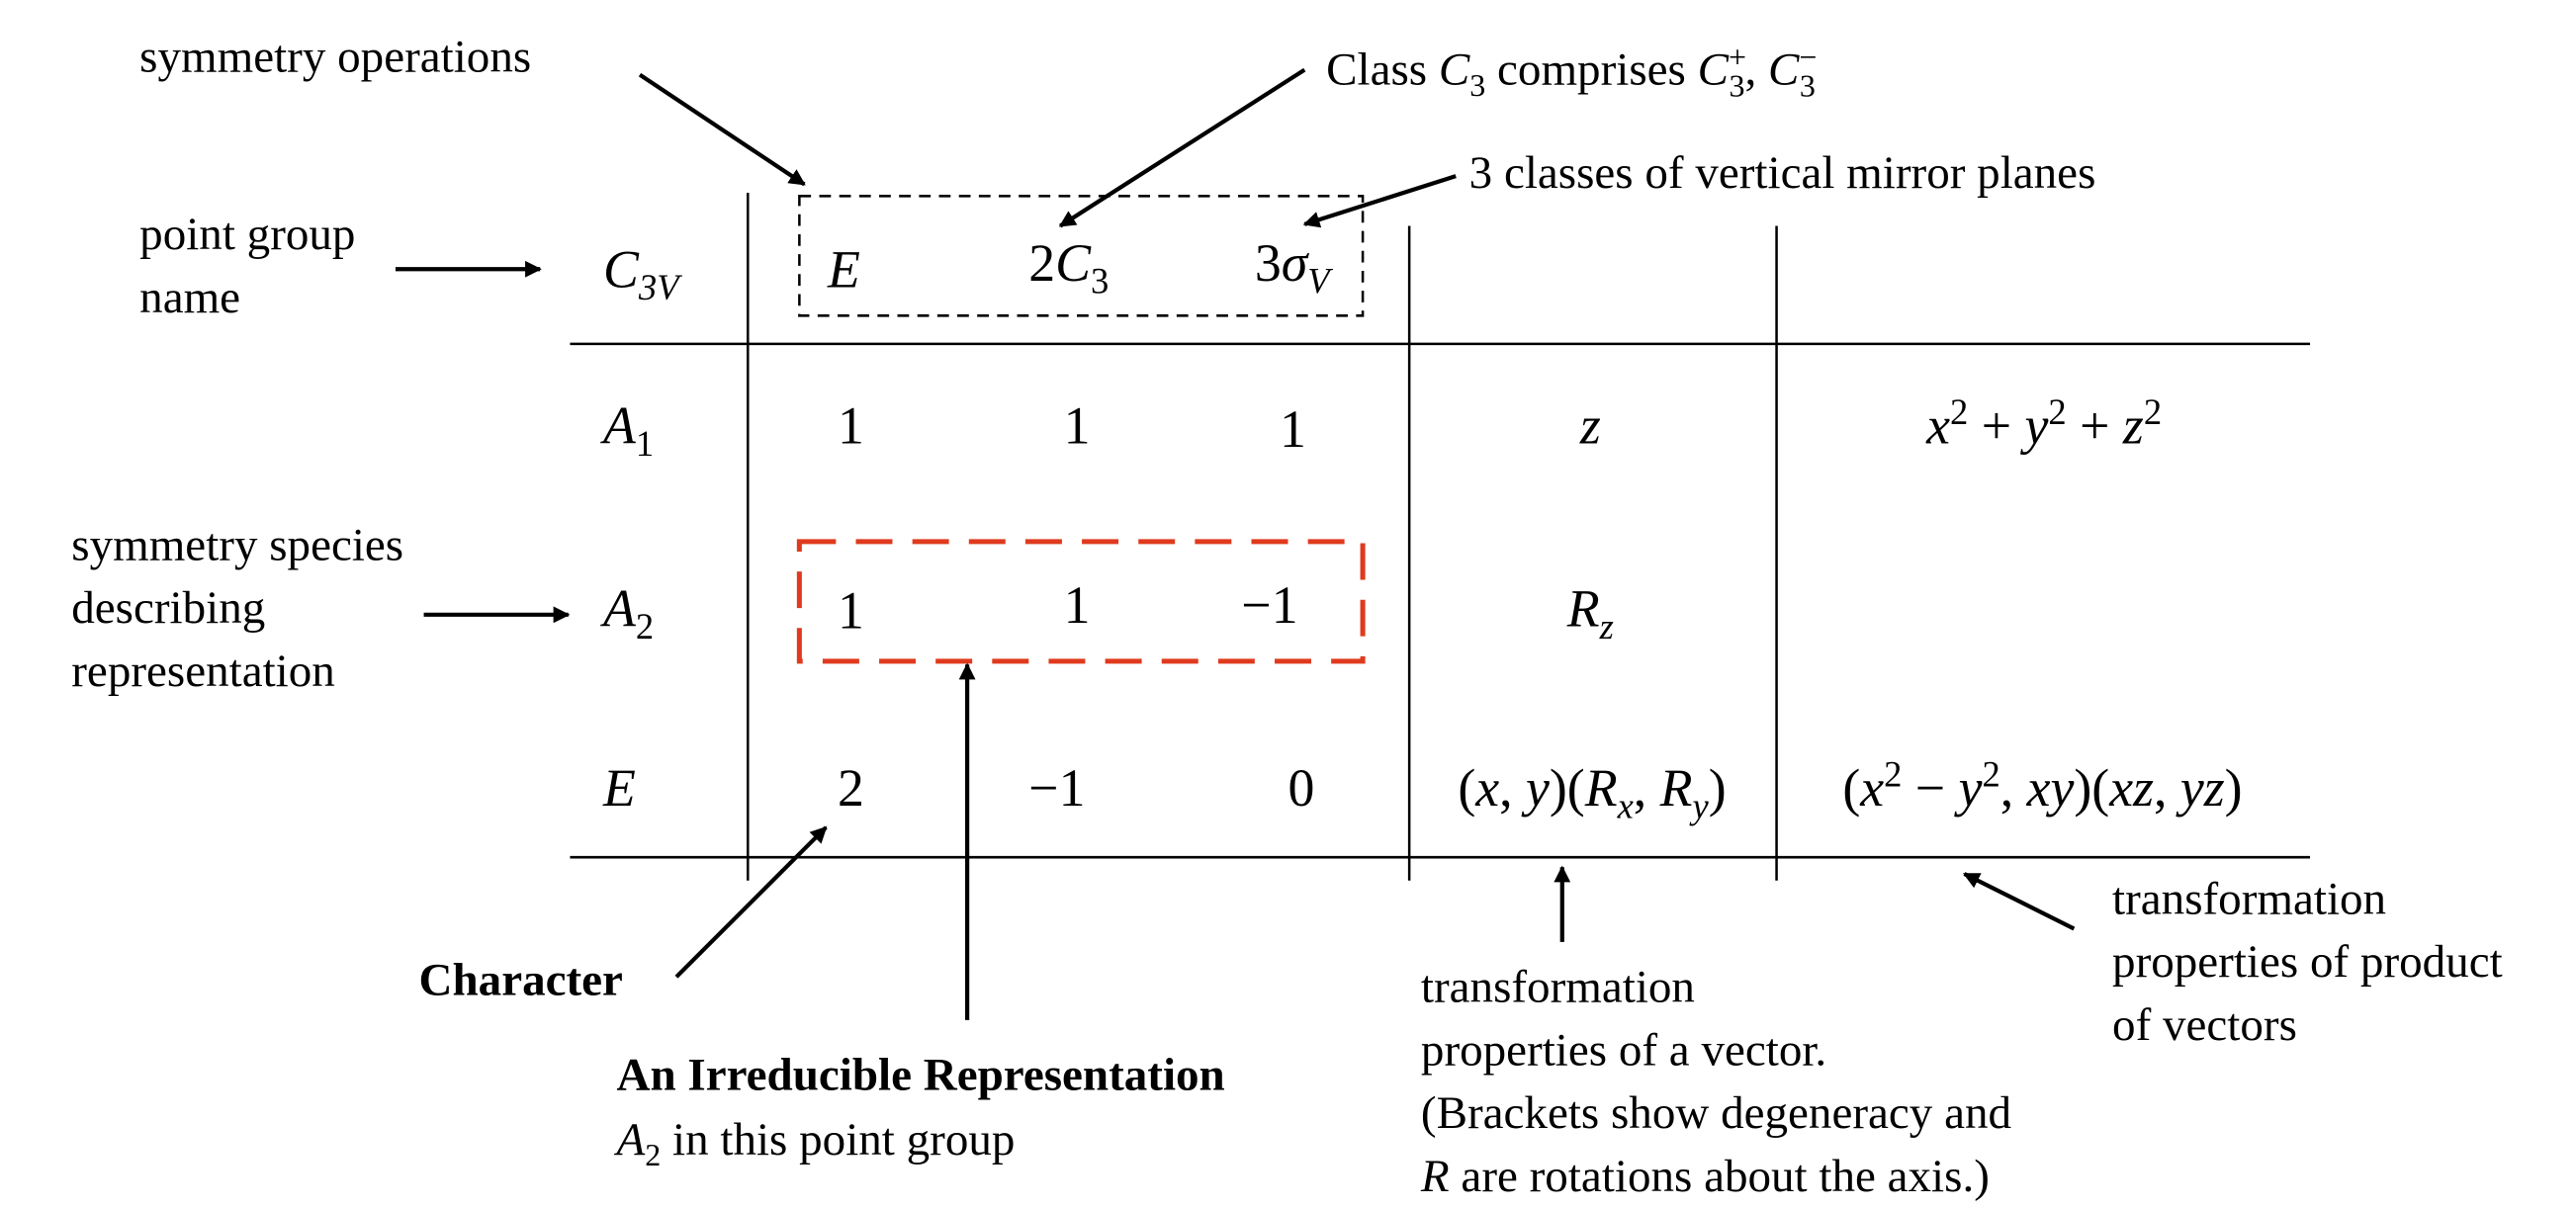 Image resolution: width=2576 pixels, height=1209 pixels. What do you see at coordinates (1057, 788) in the screenshot?
I see `char-e-c3: −1` at bounding box center [1057, 788].